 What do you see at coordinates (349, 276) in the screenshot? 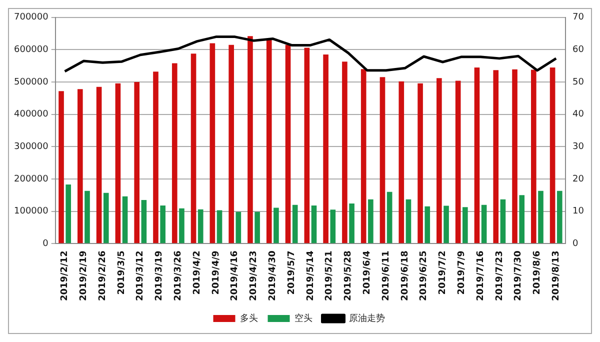
I see `x-tick-label: 2019/5/28` at bounding box center [349, 276].